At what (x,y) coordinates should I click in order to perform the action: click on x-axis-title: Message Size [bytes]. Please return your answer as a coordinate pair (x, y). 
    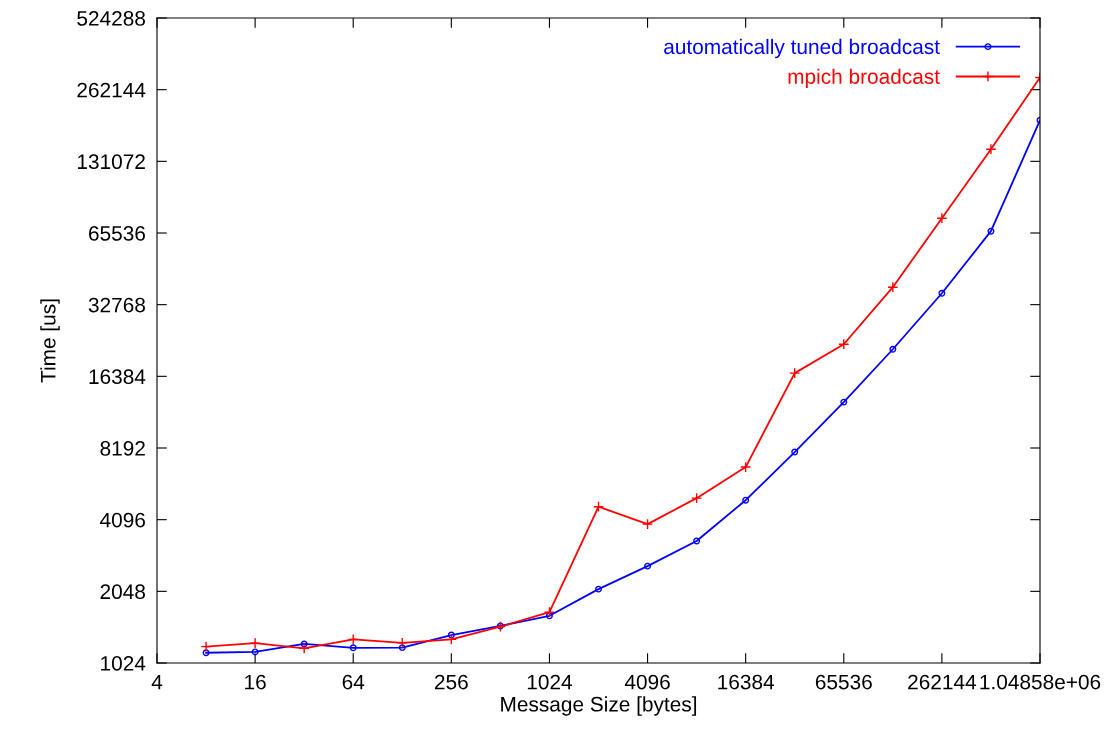
    Looking at the image, I should click on (599, 706).